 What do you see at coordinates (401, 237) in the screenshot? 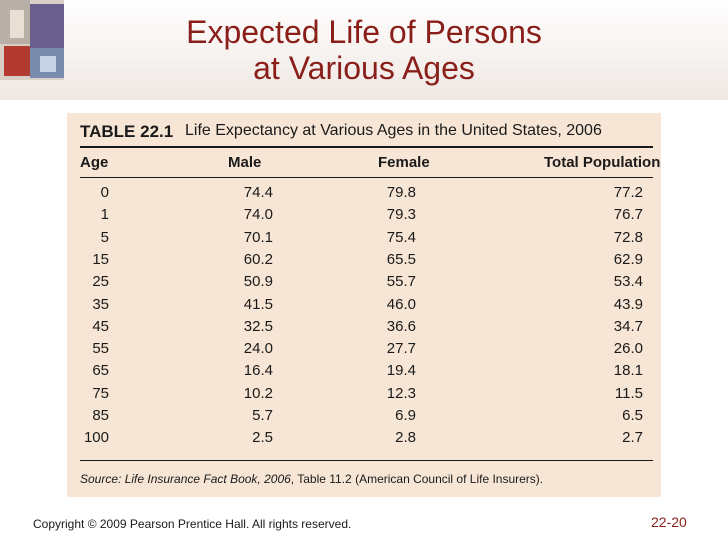
I see `cell-female: 75.4` at bounding box center [401, 237].